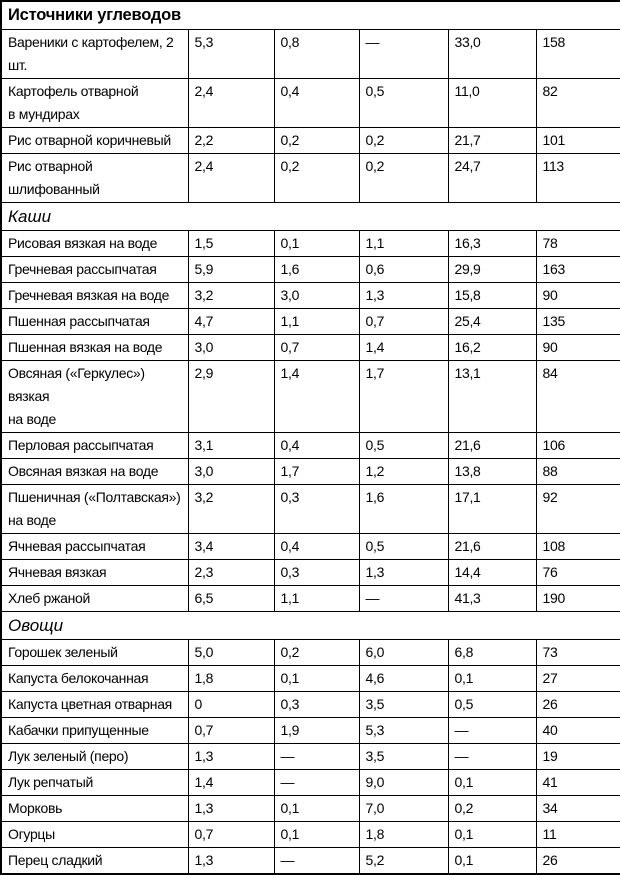 The height and width of the screenshot is (875, 620). I want to click on section-label: Каши, so click(310, 216).